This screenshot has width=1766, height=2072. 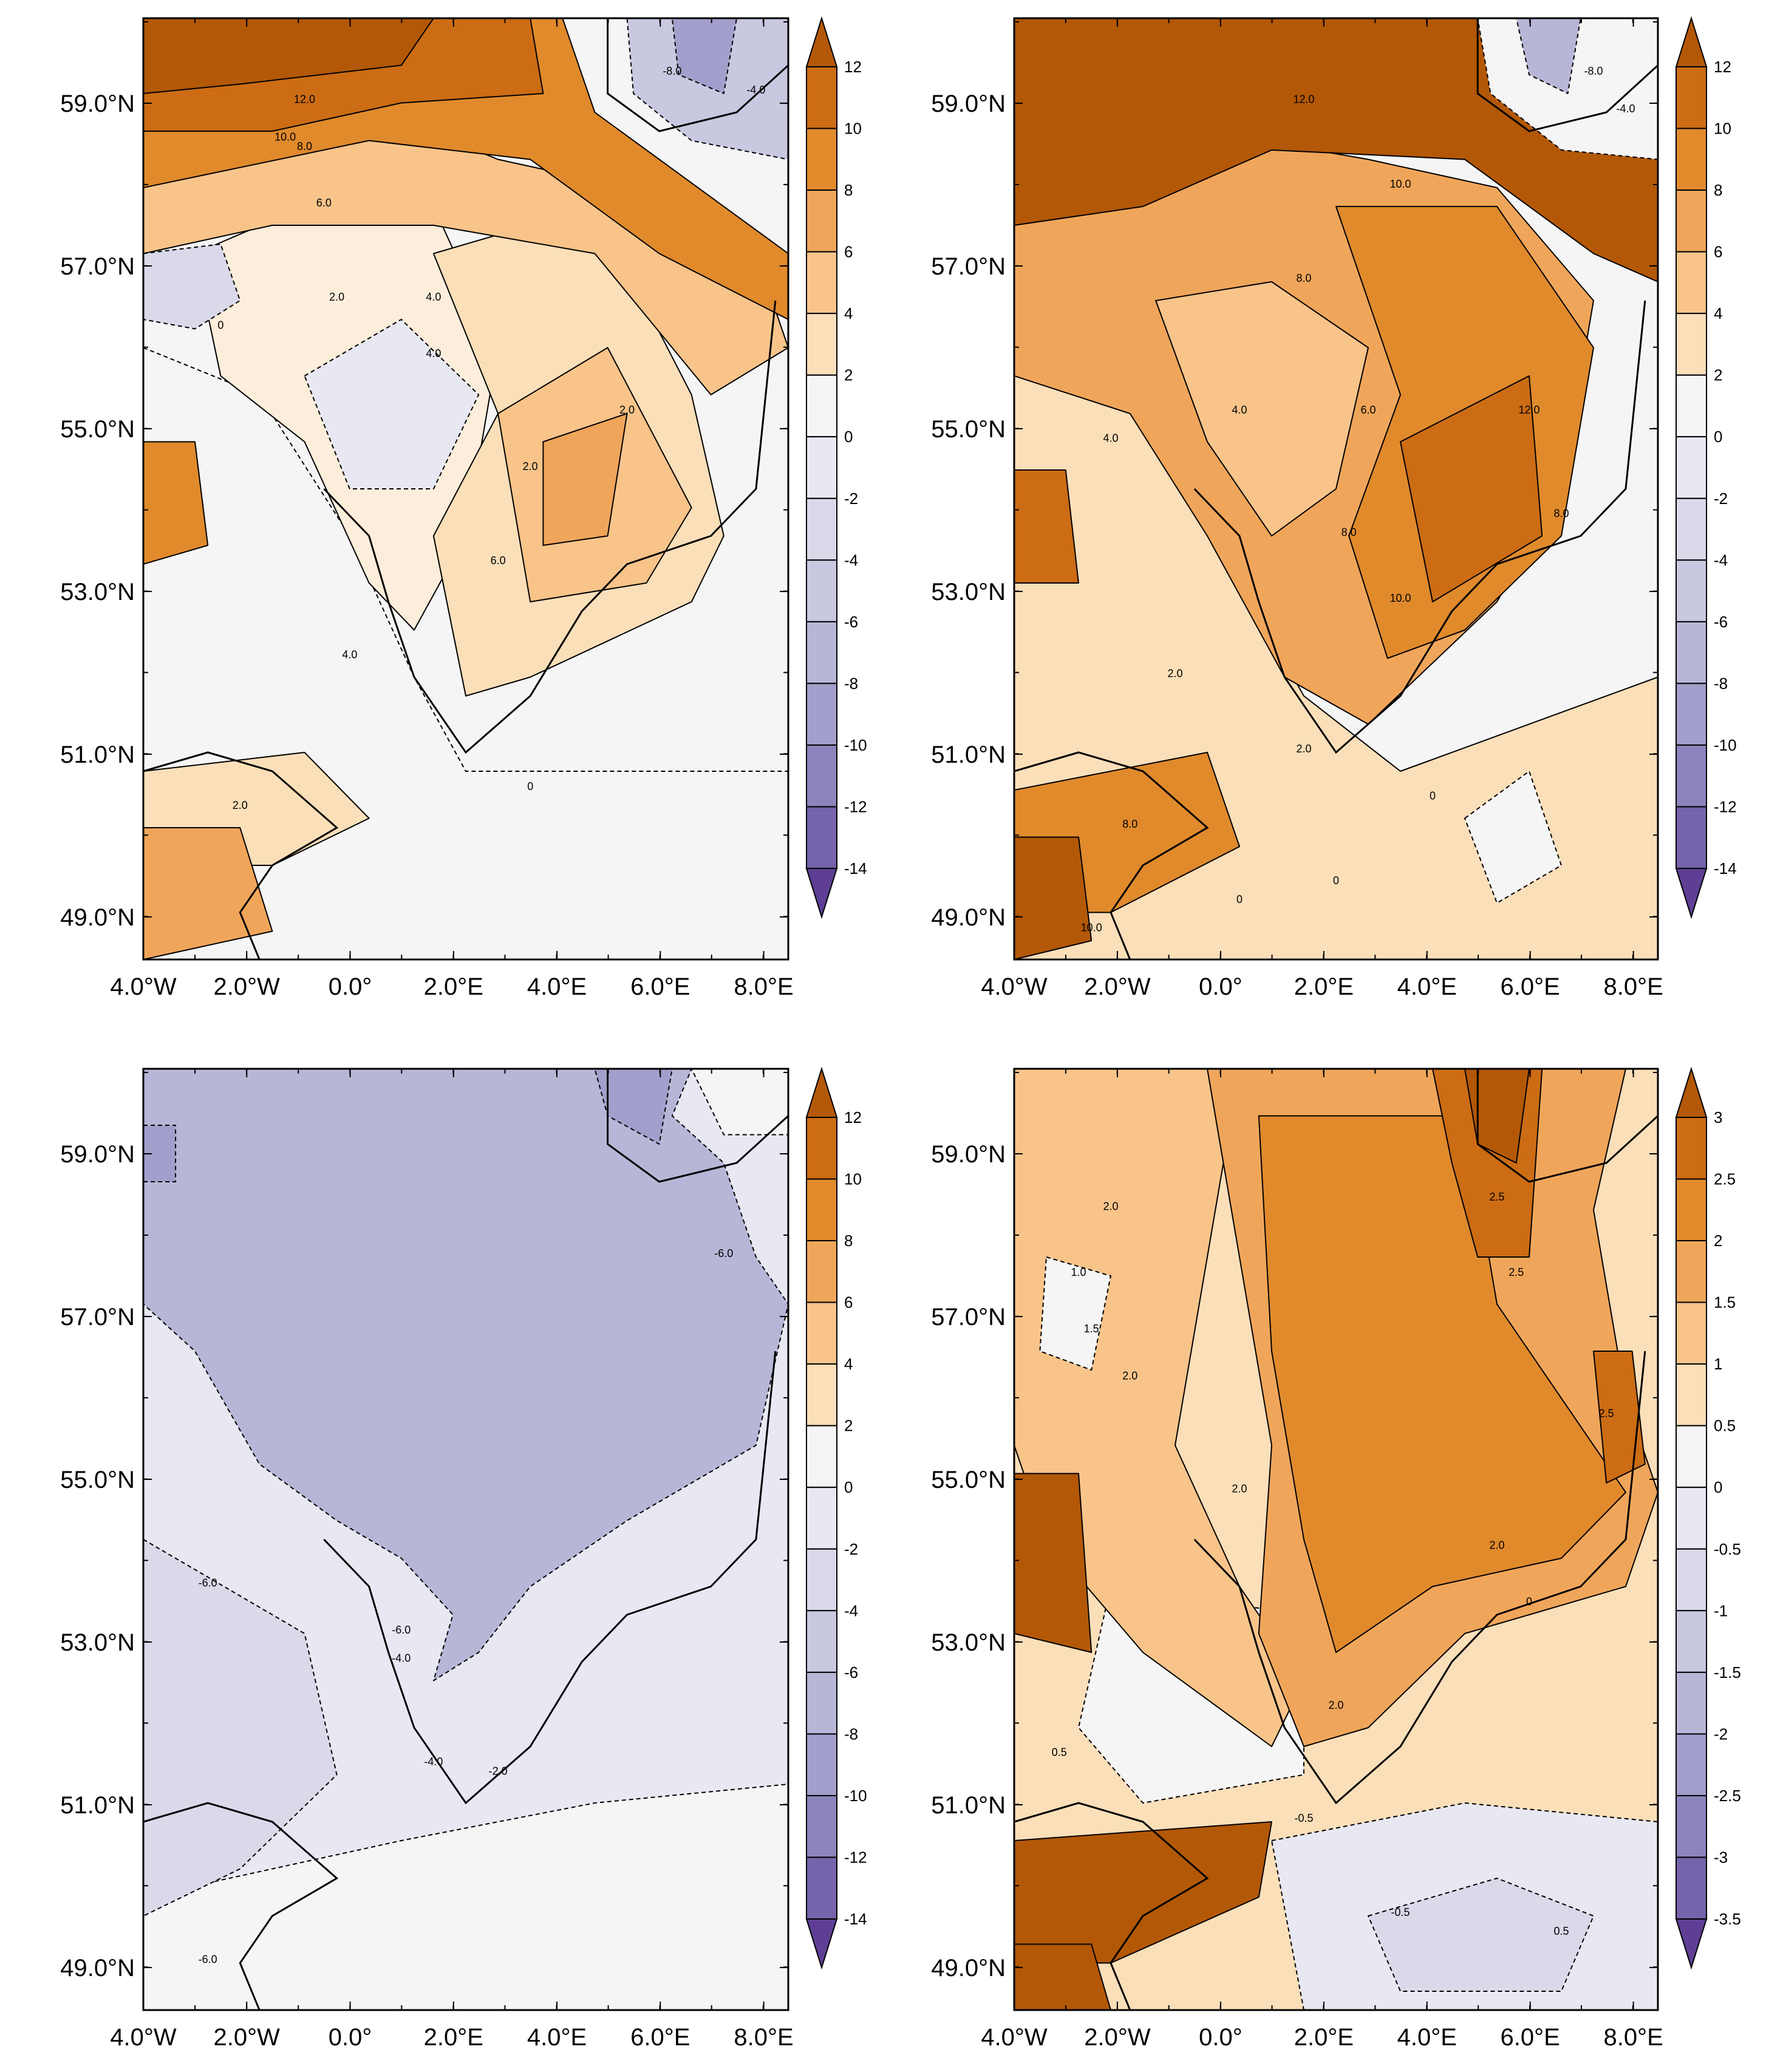 What do you see at coordinates (1725, 806) in the screenshot?
I see `colorbar-label: -12` at bounding box center [1725, 806].